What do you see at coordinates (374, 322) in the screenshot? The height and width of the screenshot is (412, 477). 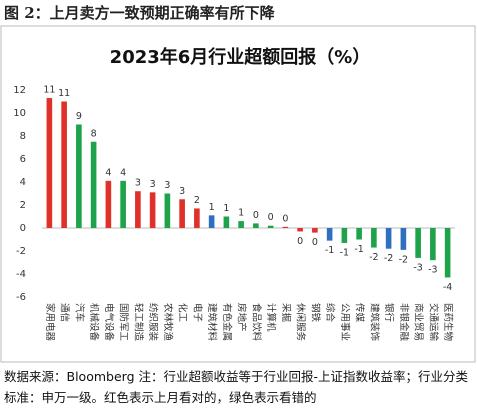 I see `x-tick-label: 建筑装饰` at bounding box center [374, 322].